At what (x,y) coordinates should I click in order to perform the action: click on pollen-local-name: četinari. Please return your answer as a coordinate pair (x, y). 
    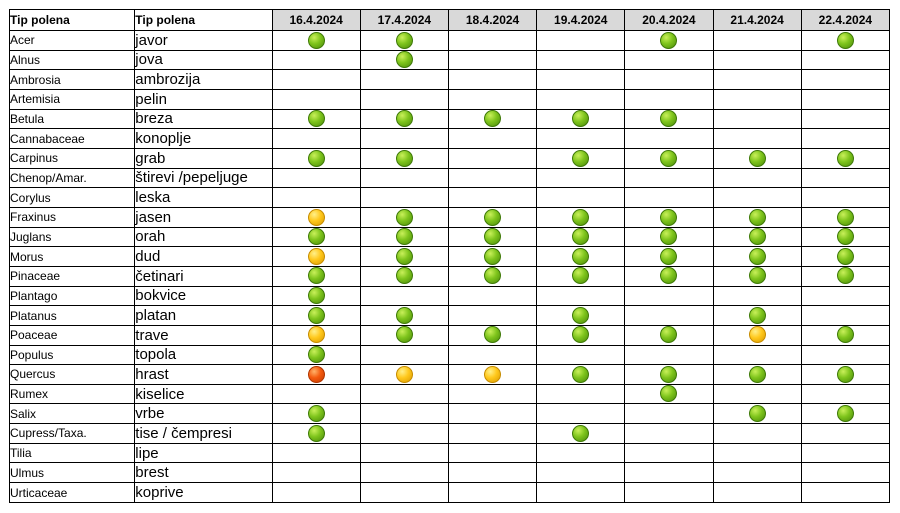
    Looking at the image, I should click on (203, 276).